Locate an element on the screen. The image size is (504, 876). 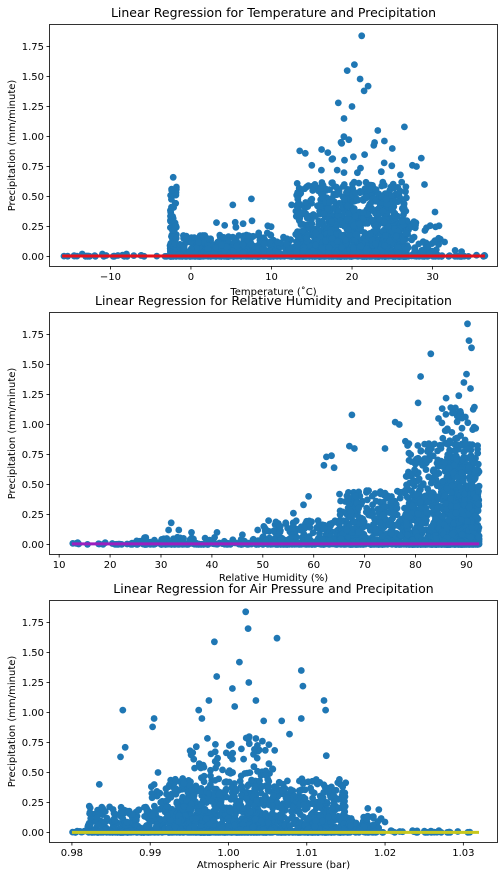
y-tick-label: 0.00 is located at coordinates (33, 545).